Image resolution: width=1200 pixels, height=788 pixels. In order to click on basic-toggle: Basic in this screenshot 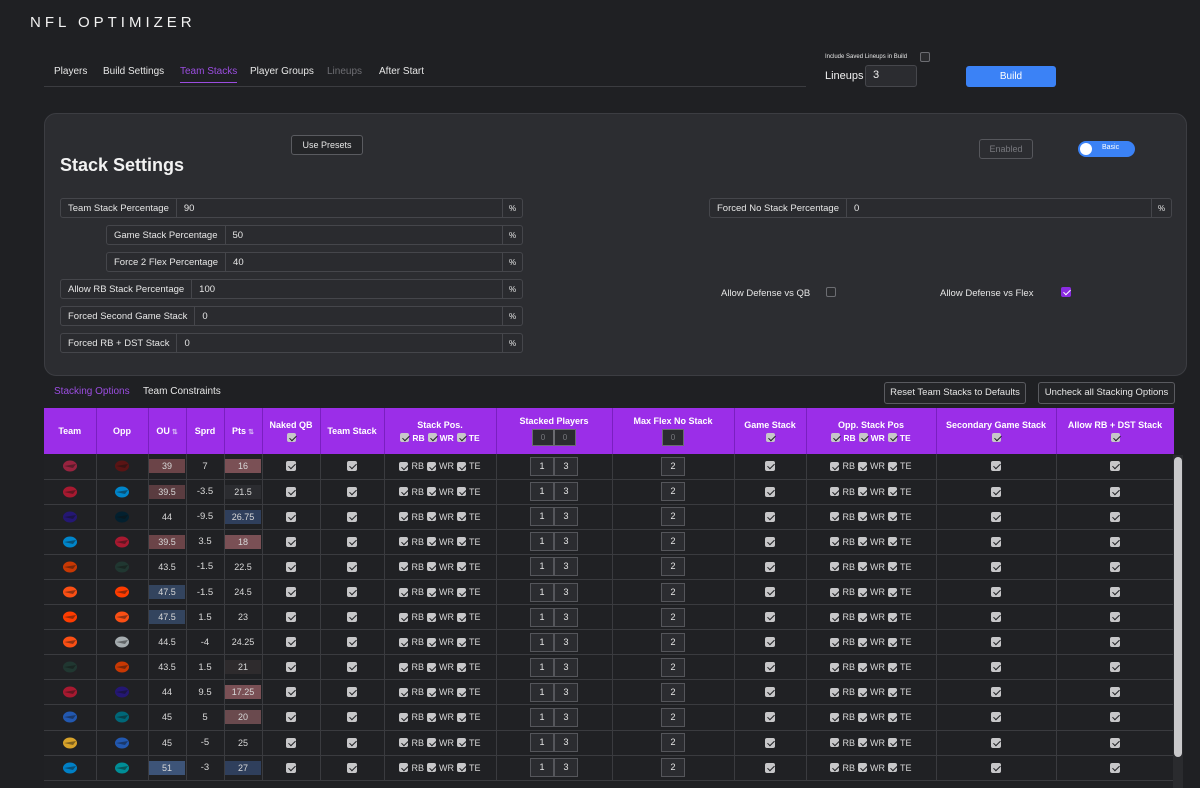, I will do `click(1106, 149)`.